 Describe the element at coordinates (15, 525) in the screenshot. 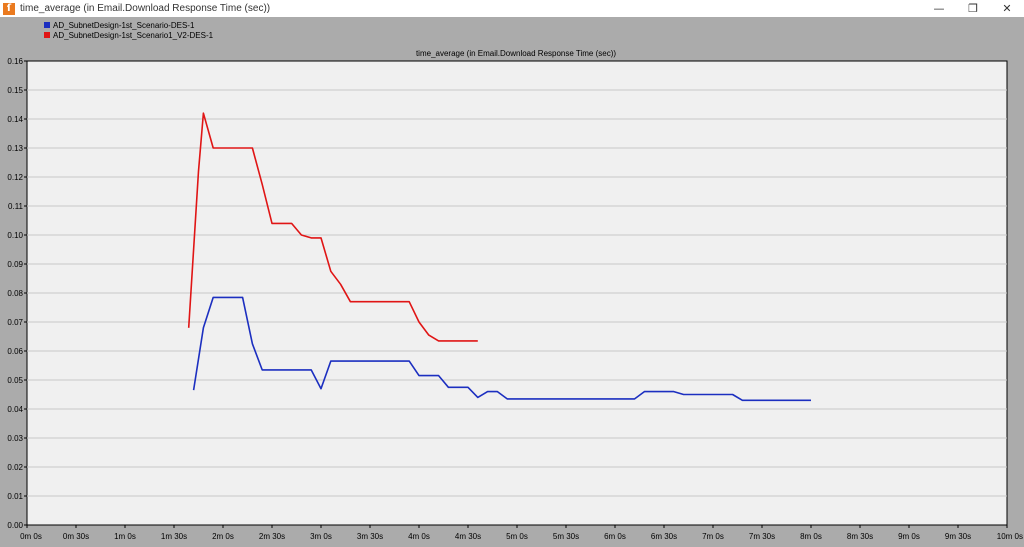

I see `y-tick-label: 0.00` at that location.